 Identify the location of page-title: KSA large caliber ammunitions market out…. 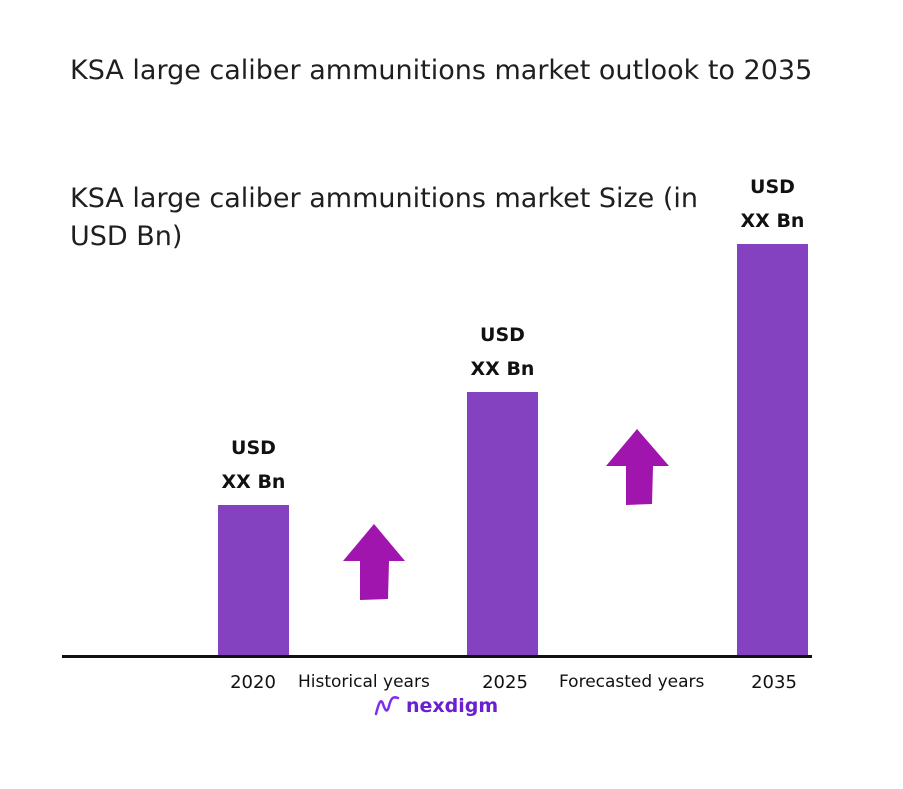
(441, 70).